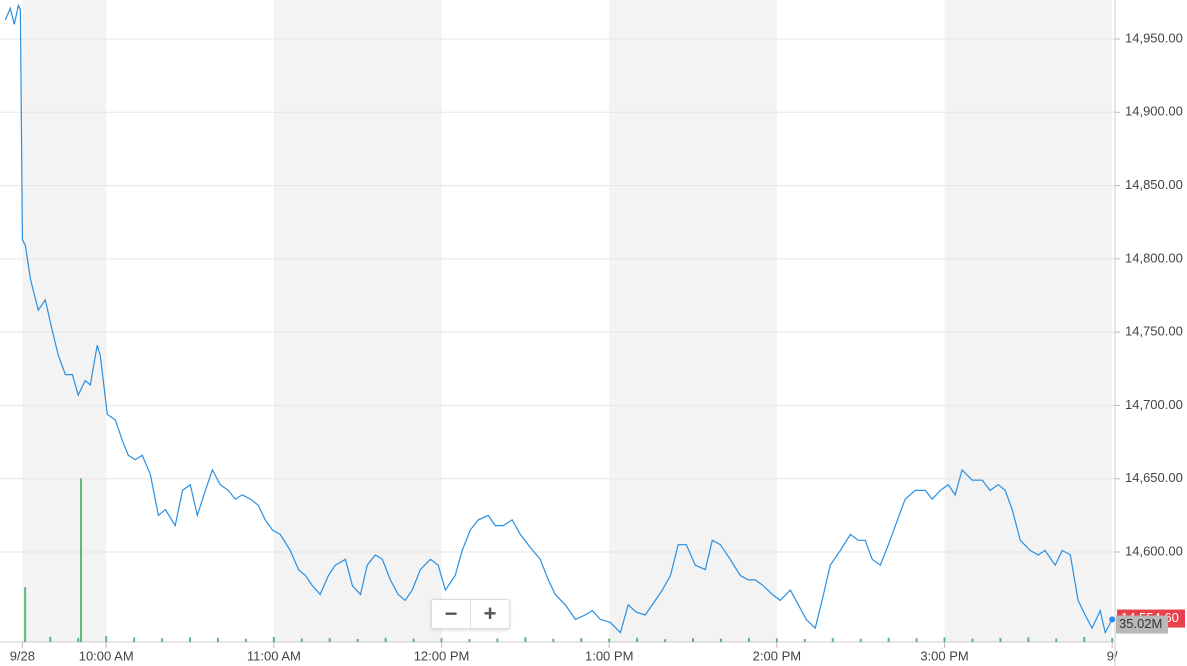 This screenshot has height=666, width=1187. Describe the element at coordinates (609, 655) in the screenshot. I see `x-tick-label: 1:00 PM` at that location.